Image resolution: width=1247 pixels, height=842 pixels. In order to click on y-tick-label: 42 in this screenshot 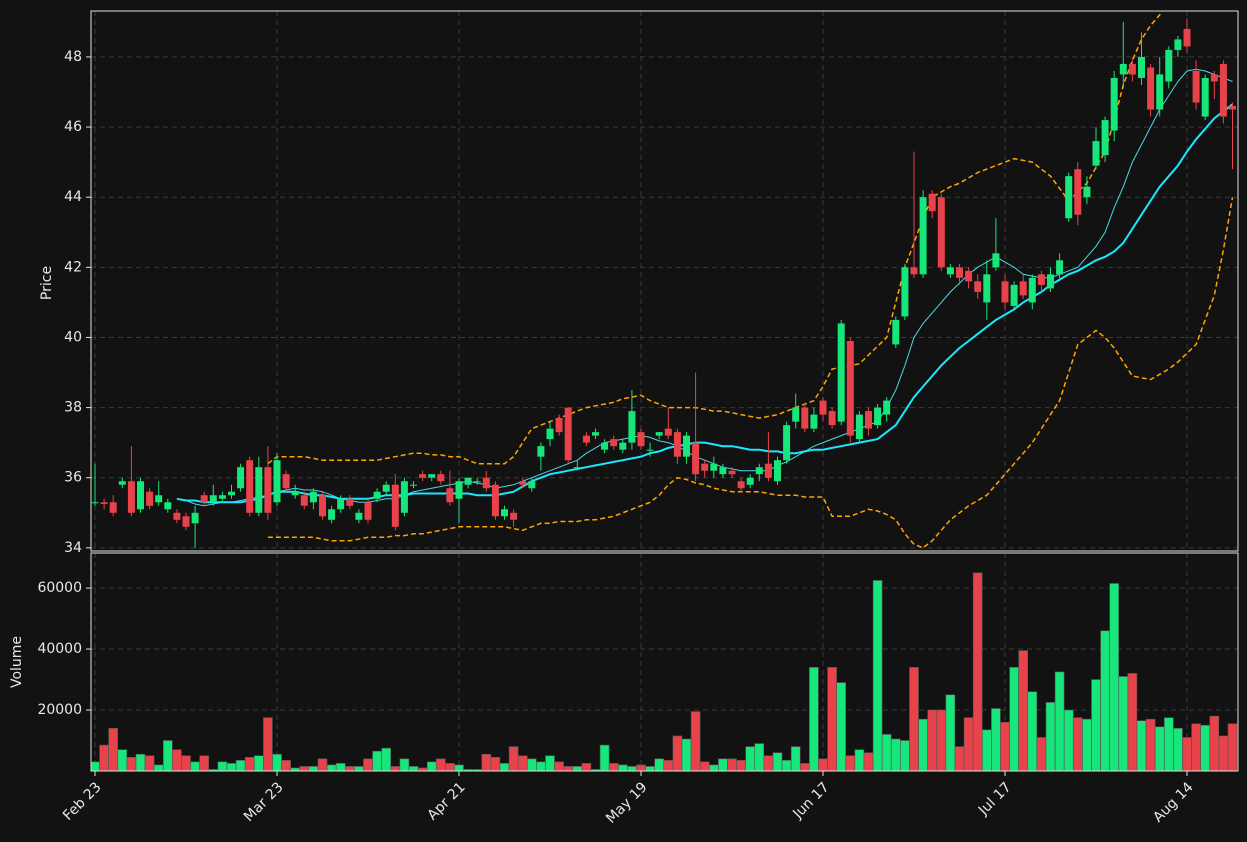, I will do `click(73, 267)`.